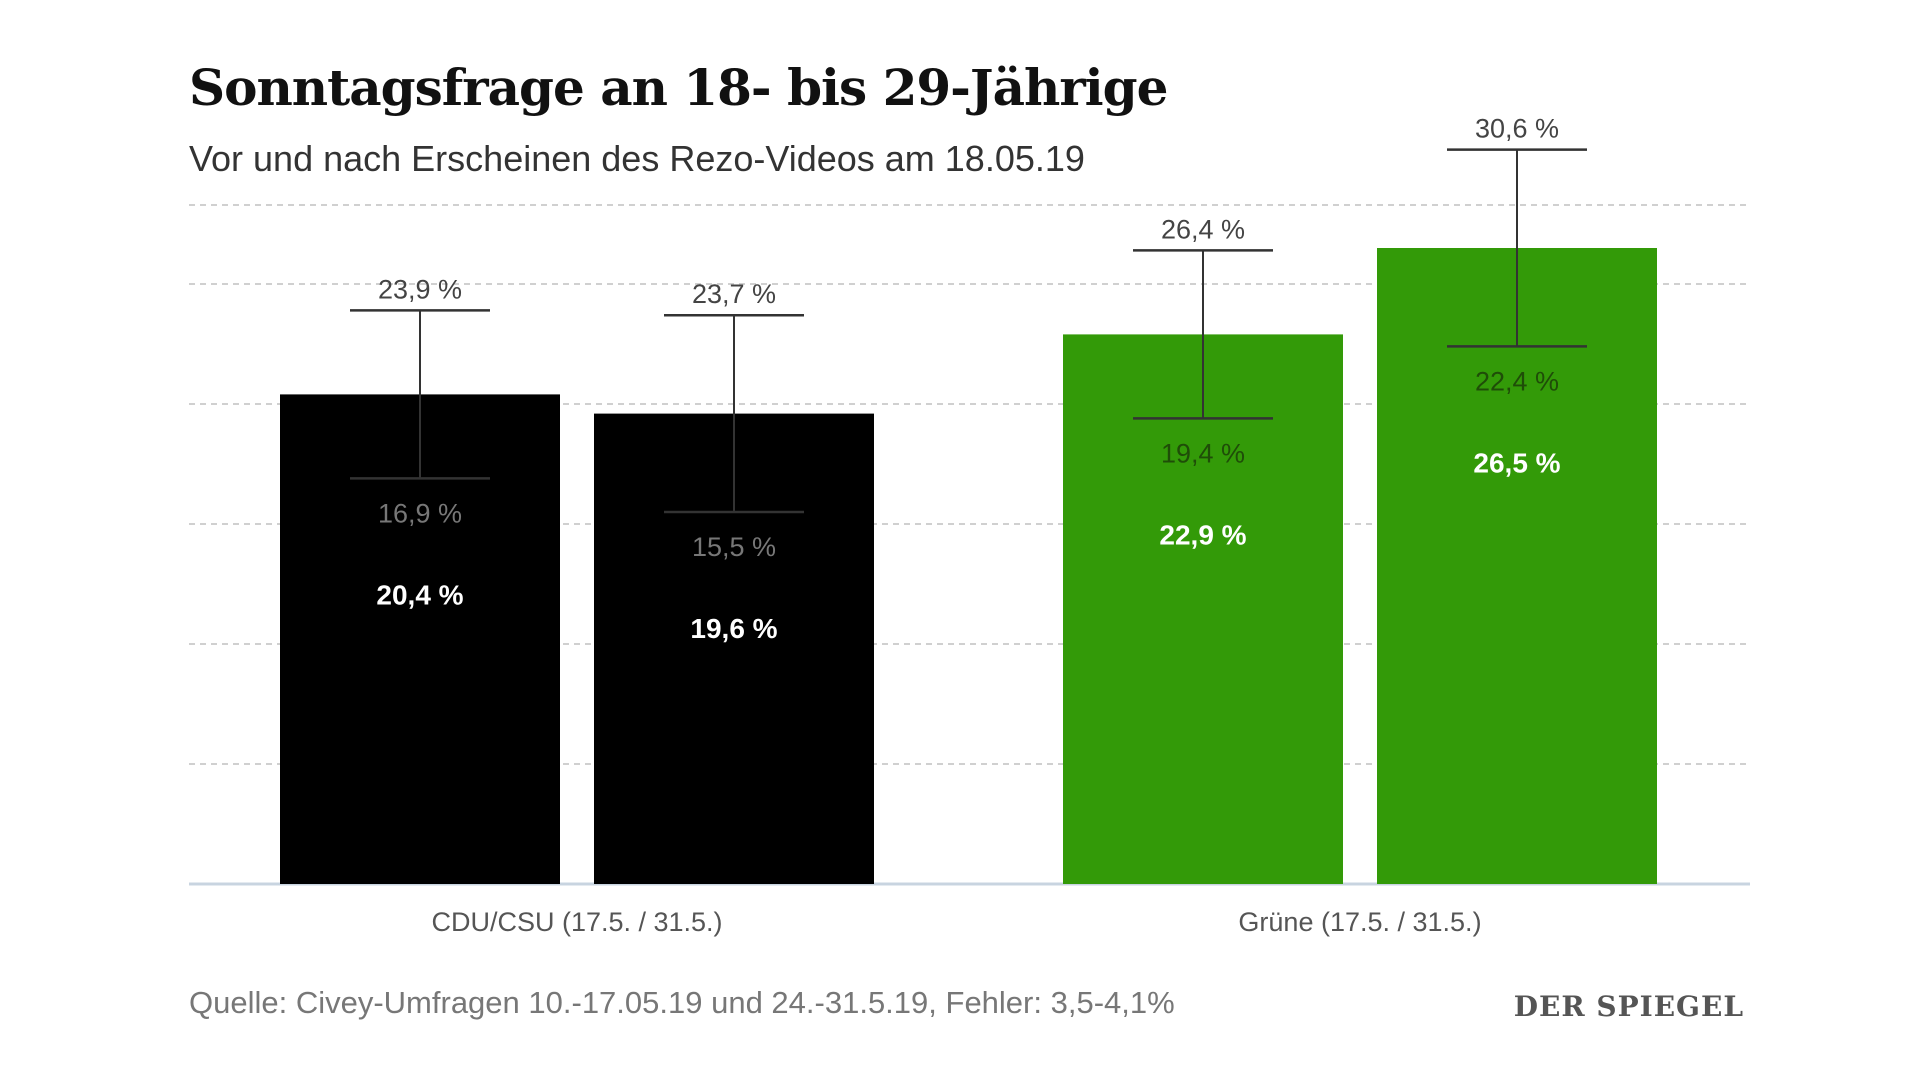 The width and height of the screenshot is (1920, 1080). I want to click on low-label: 15,5 %, so click(734, 547).